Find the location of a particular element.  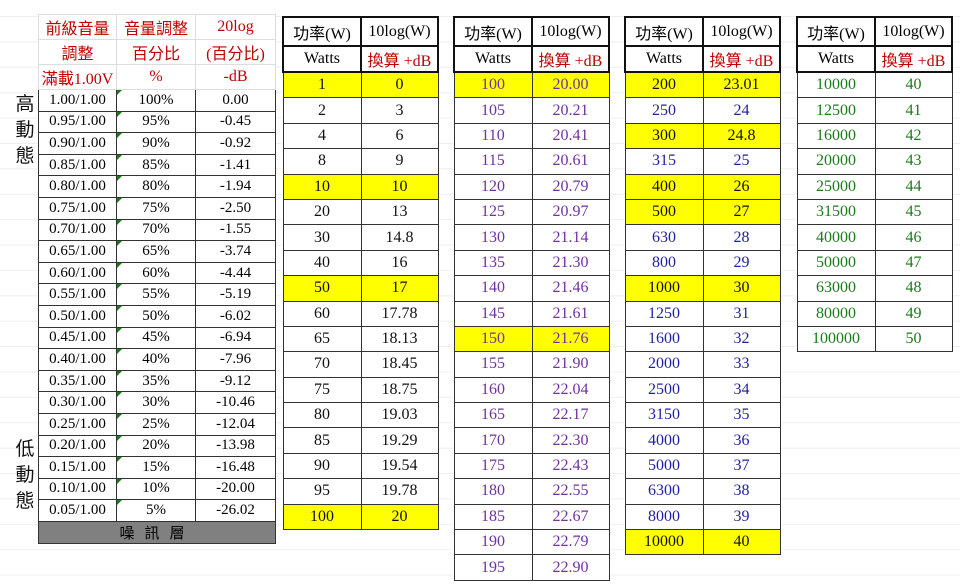

db-cell: -6.02 is located at coordinates (235, 316).